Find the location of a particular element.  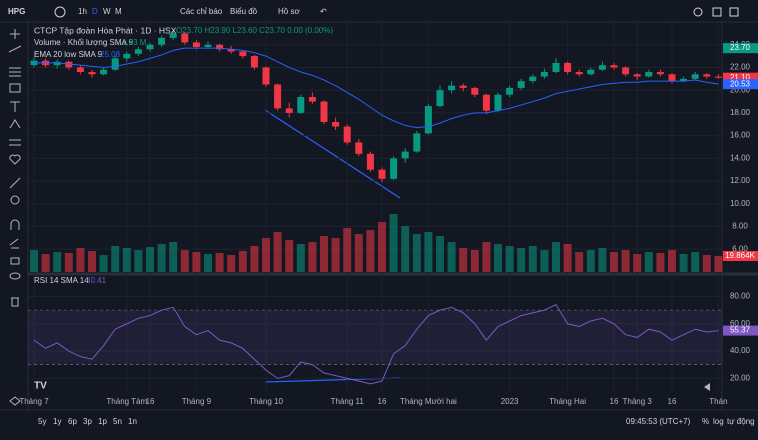

trendline-tool is located at coordinates (15, 49).